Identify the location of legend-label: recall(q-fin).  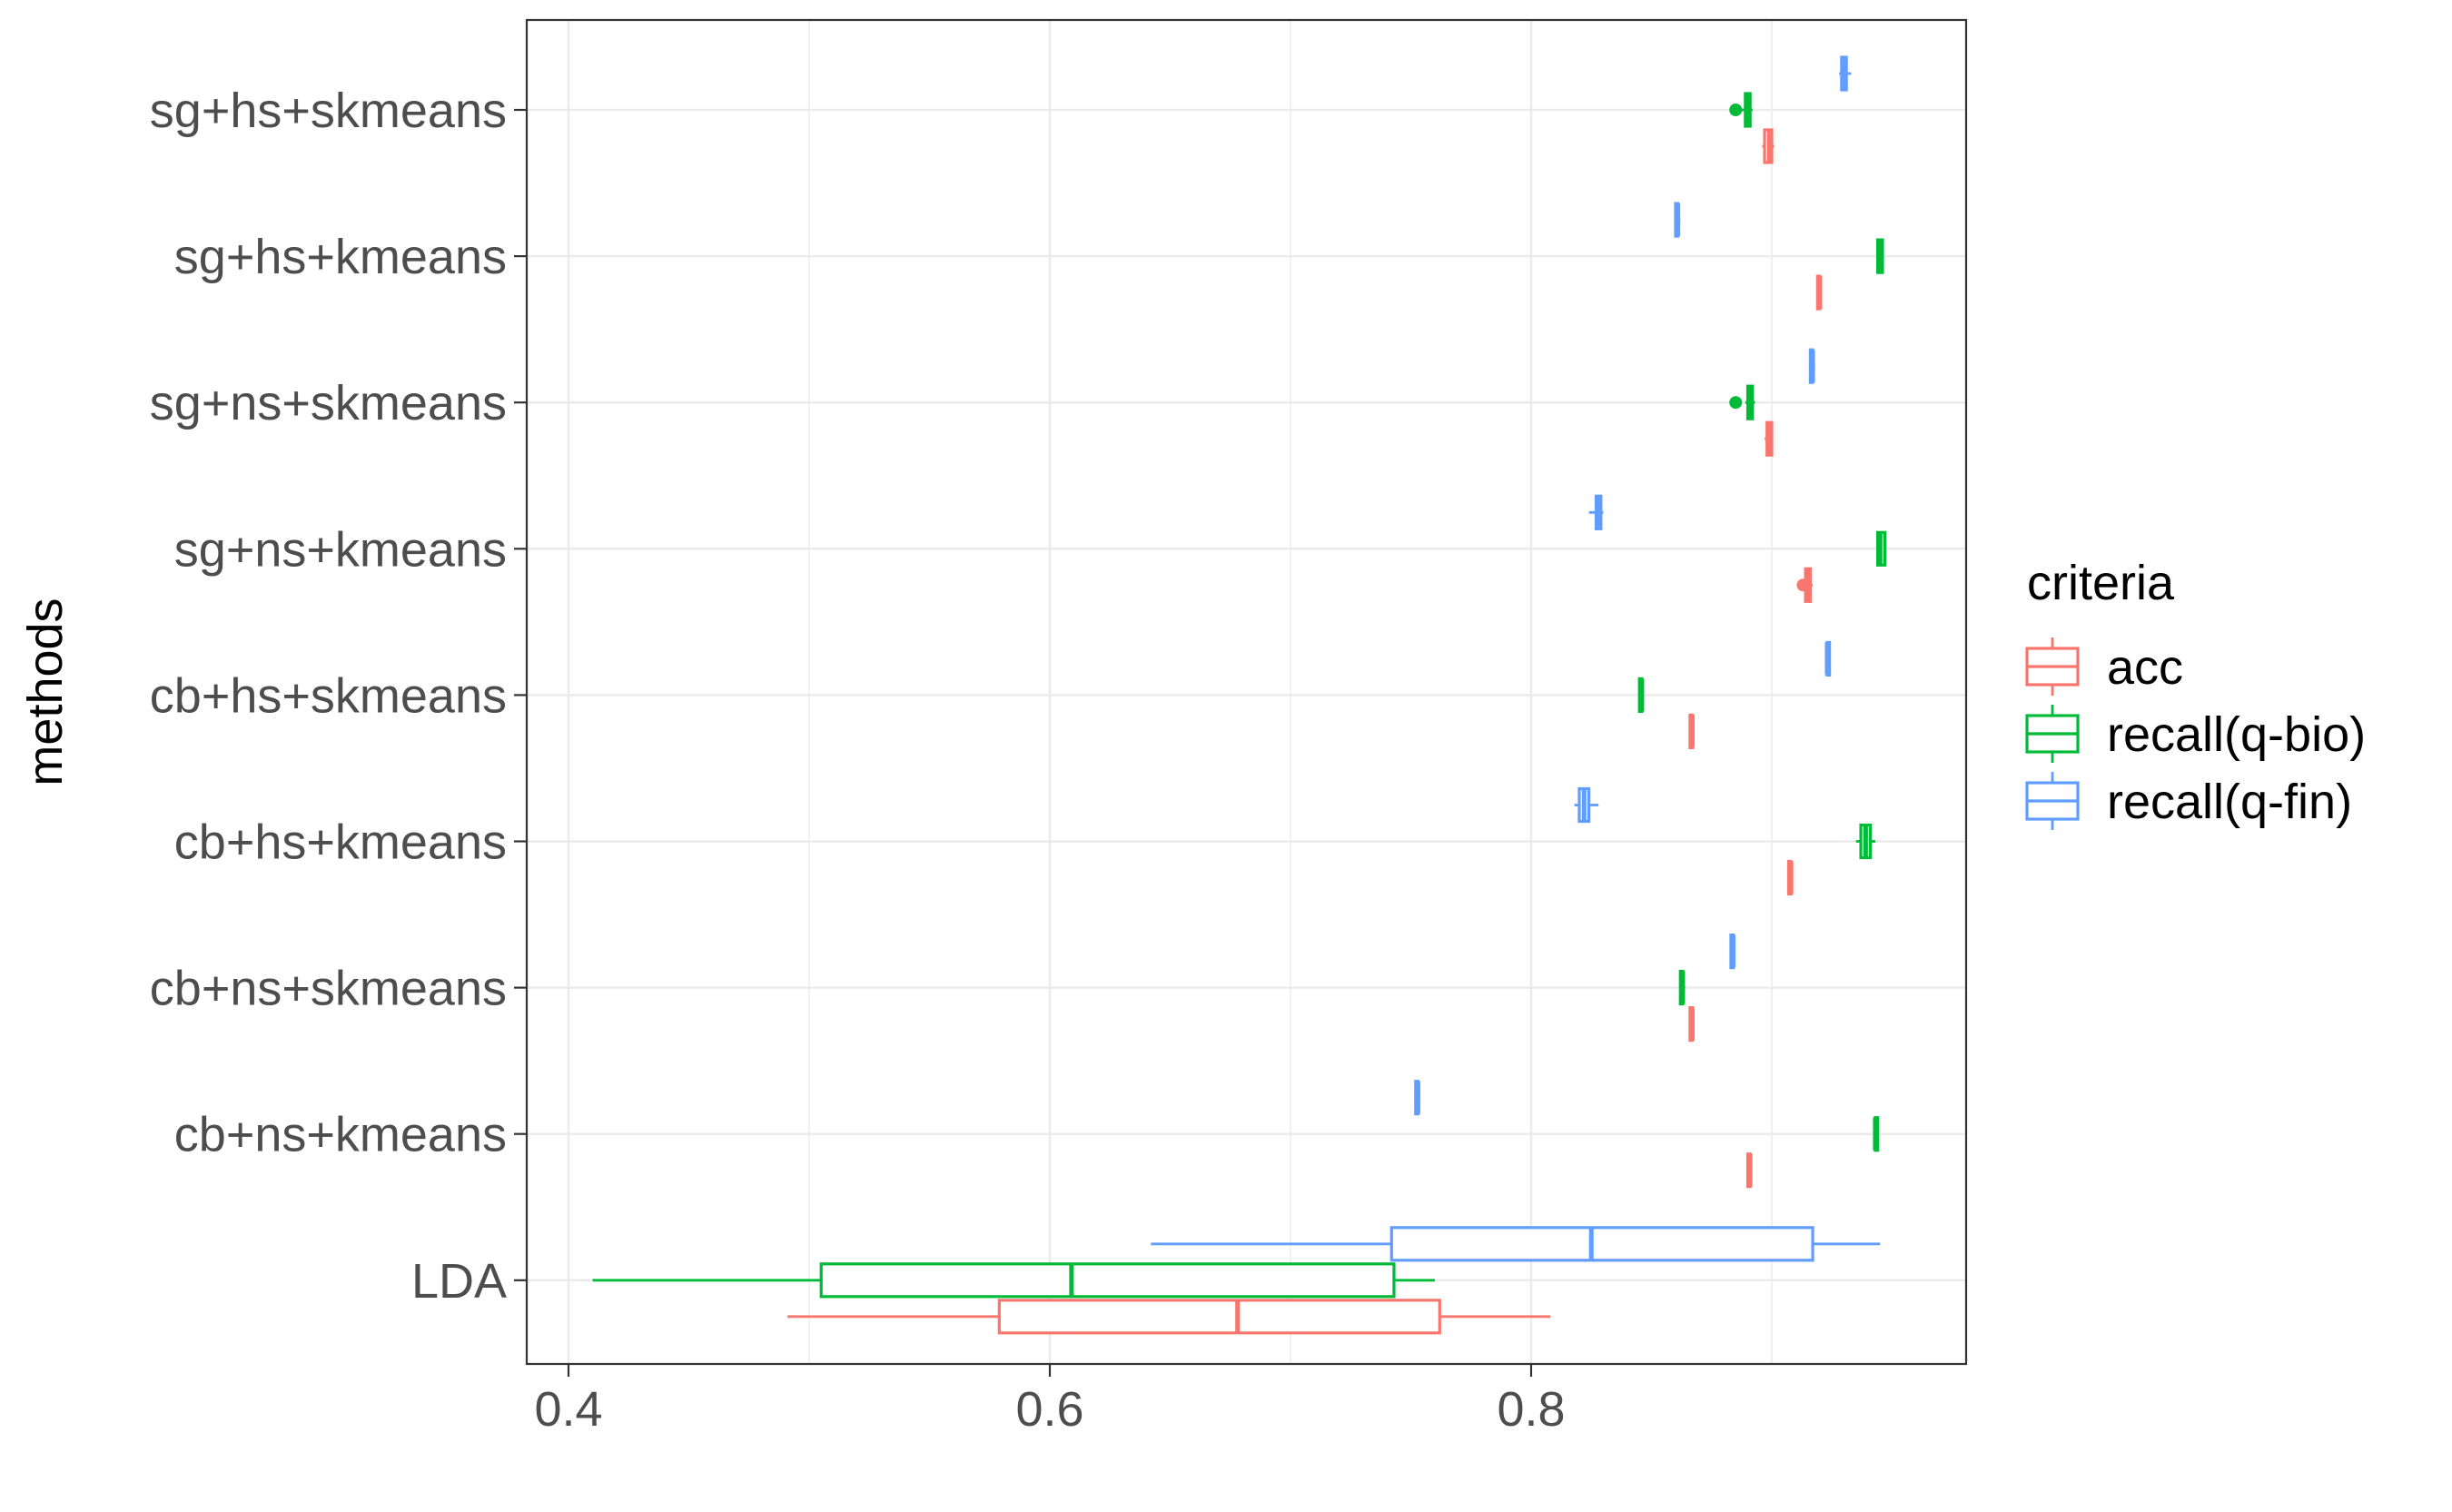
(2229, 802).